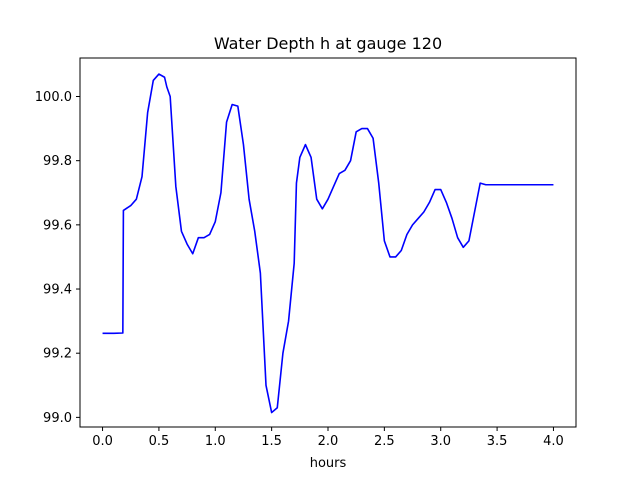 The image size is (640, 480). What do you see at coordinates (215, 441) in the screenshot?
I see `x-tick-label: 1.0` at bounding box center [215, 441].